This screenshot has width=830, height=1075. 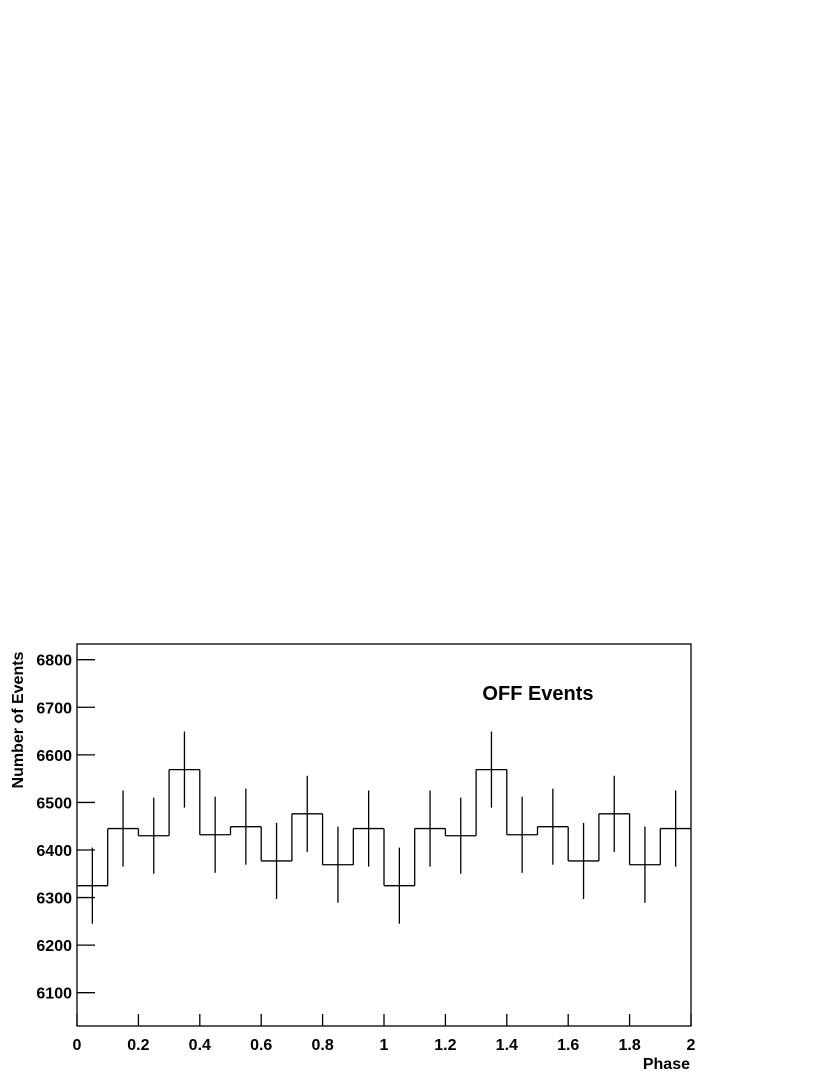 I want to click on y-tick-label: 6400, so click(x=54, y=851).